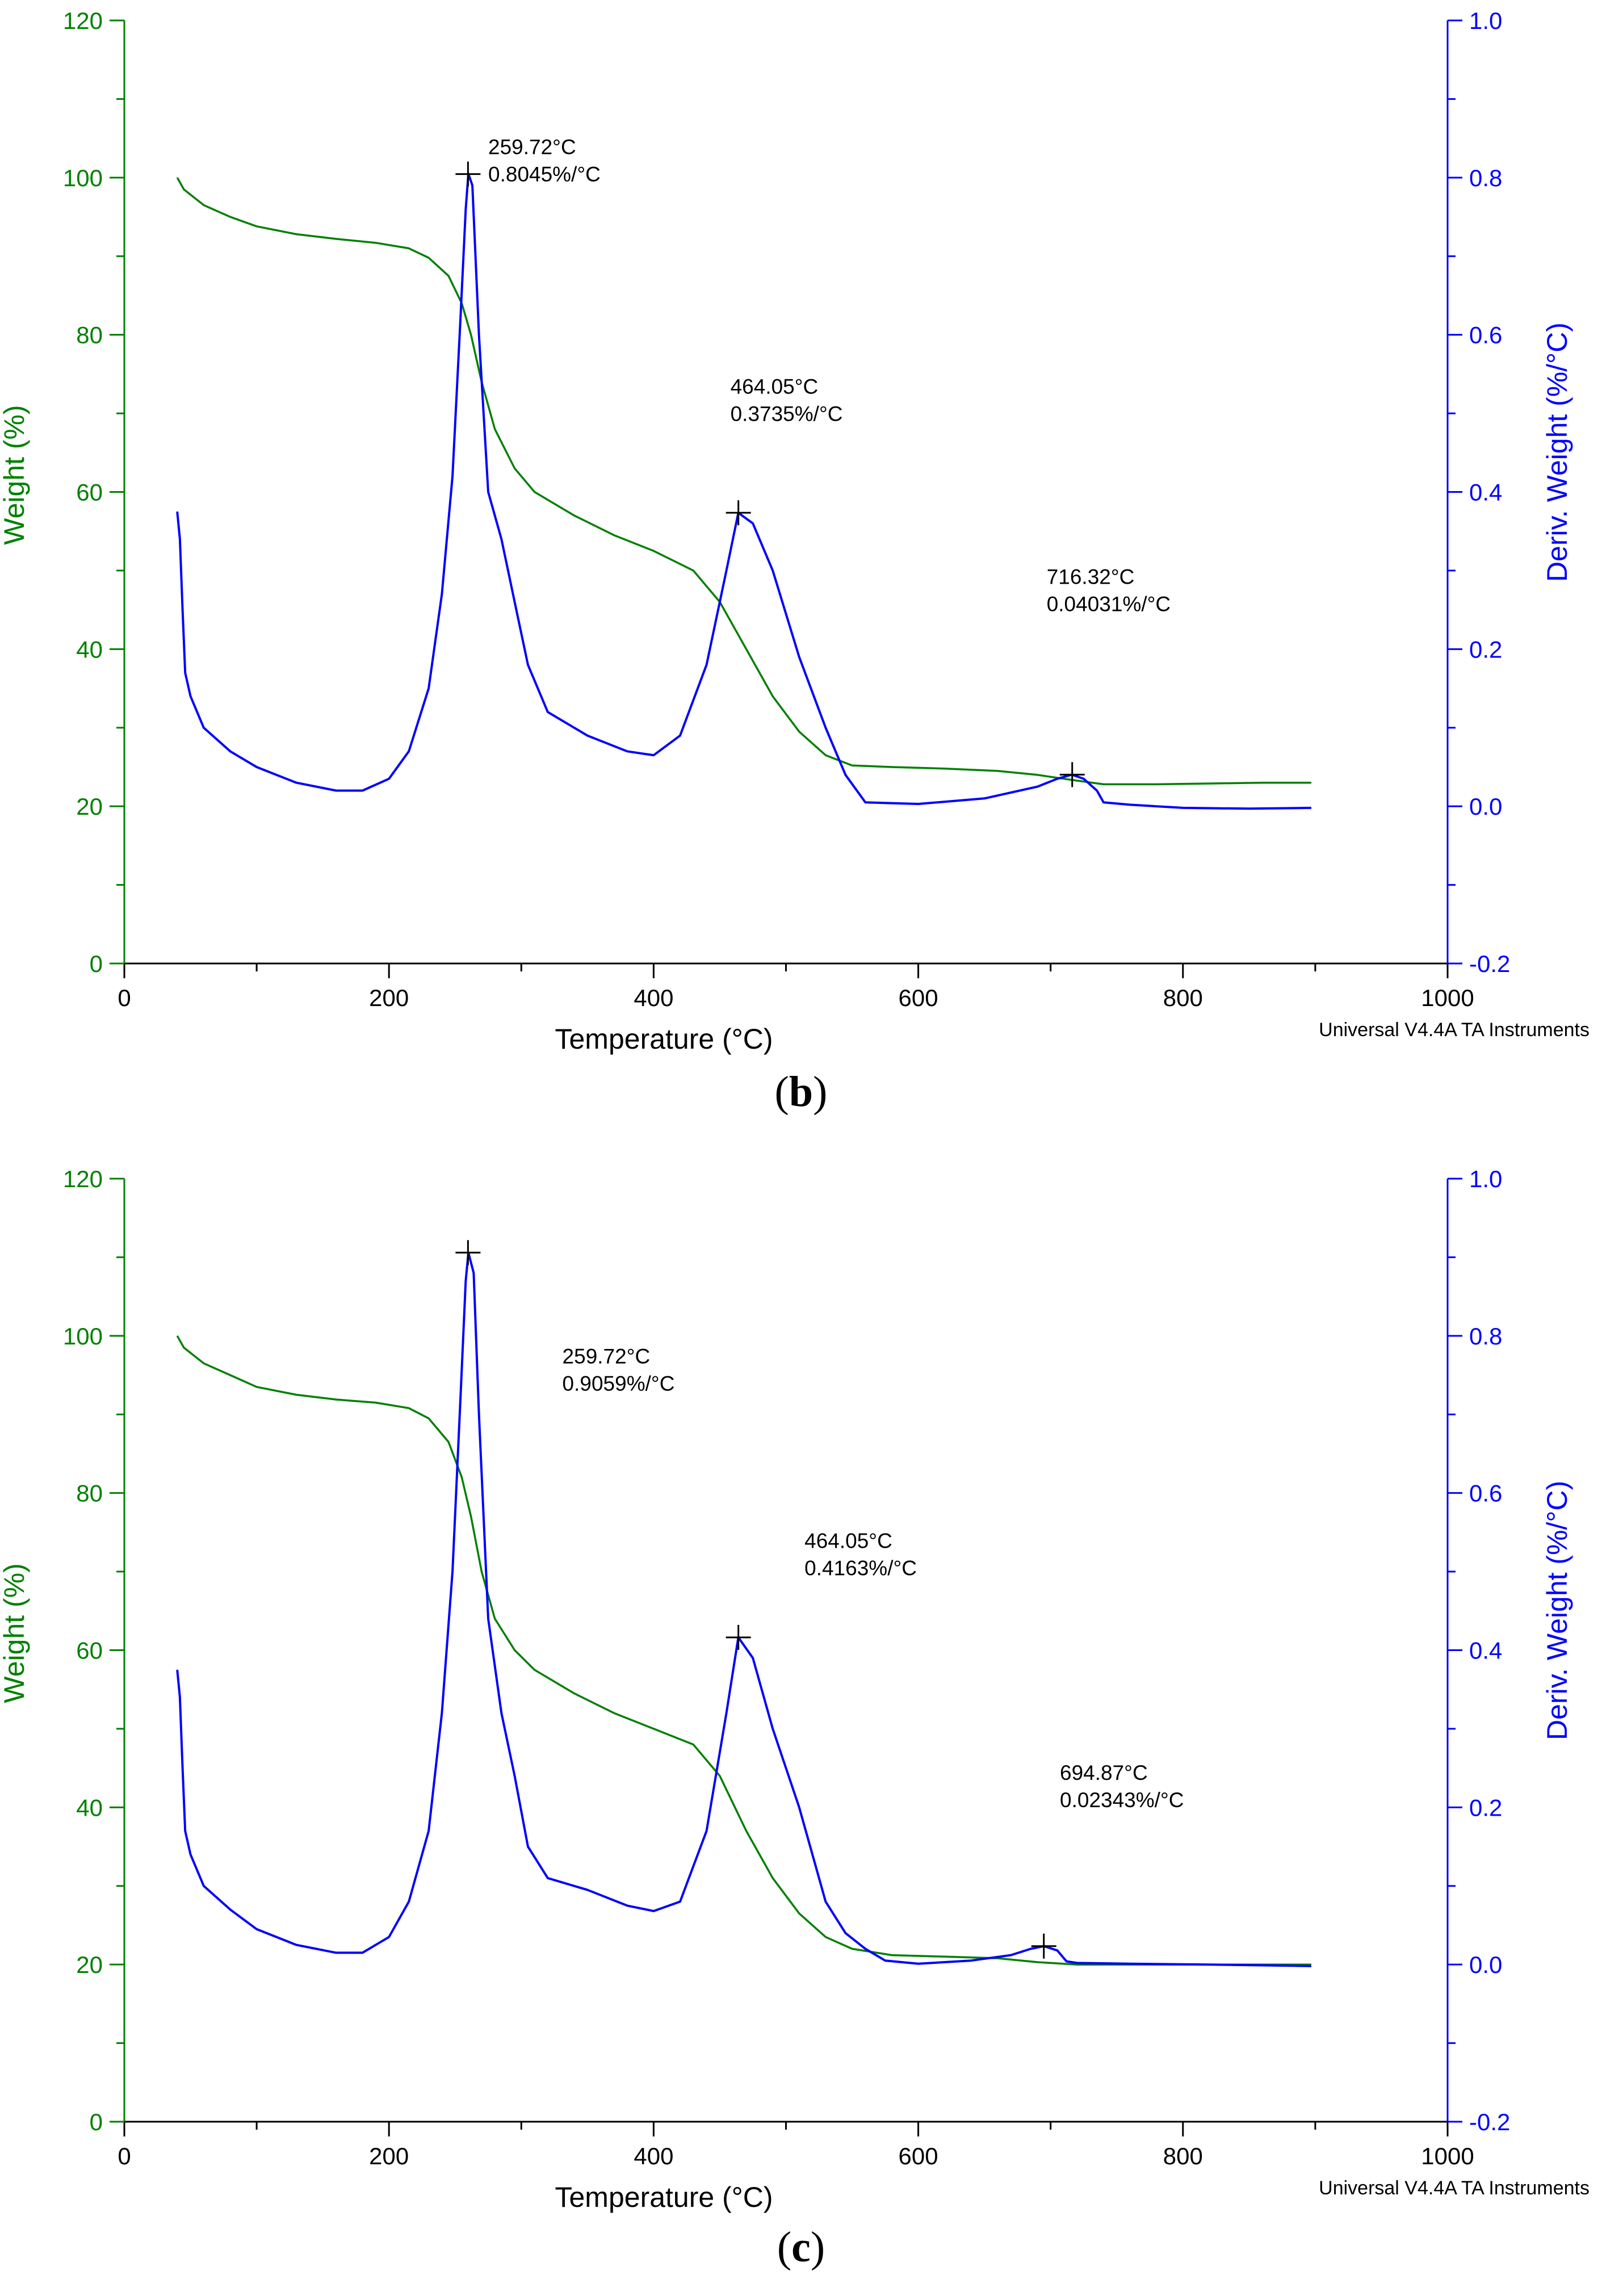 This screenshot has height=2296, width=1602. What do you see at coordinates (1485, 807) in the screenshot?
I see `c0-y2-tick-label: 0.0` at bounding box center [1485, 807].